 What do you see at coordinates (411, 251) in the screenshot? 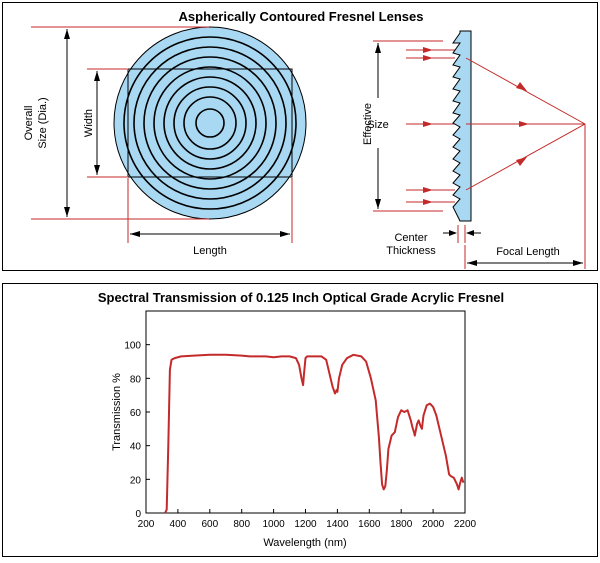
I see `center-thickness-label-line2: Thickness` at bounding box center [411, 251].